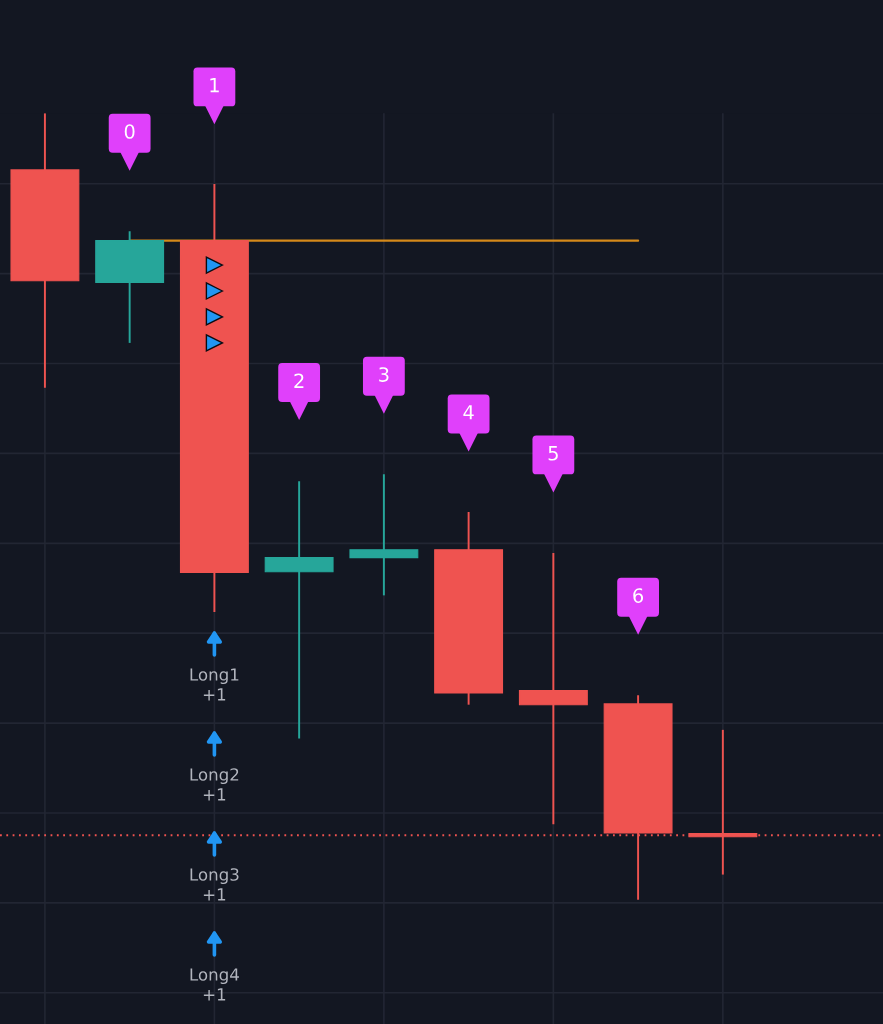  Describe the element at coordinates (214, 85) in the screenshot. I see `series-label: 1` at that location.